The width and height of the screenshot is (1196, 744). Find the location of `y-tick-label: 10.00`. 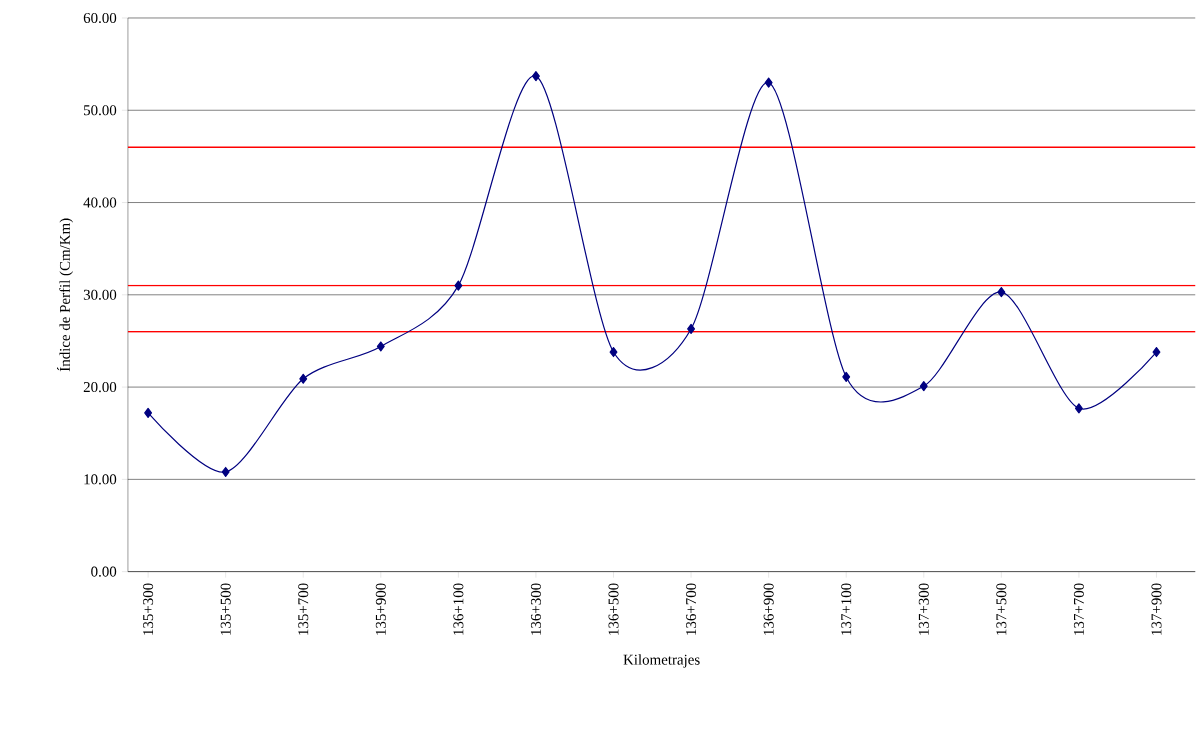

y-tick-label: 10.00 is located at coordinates (100, 479).